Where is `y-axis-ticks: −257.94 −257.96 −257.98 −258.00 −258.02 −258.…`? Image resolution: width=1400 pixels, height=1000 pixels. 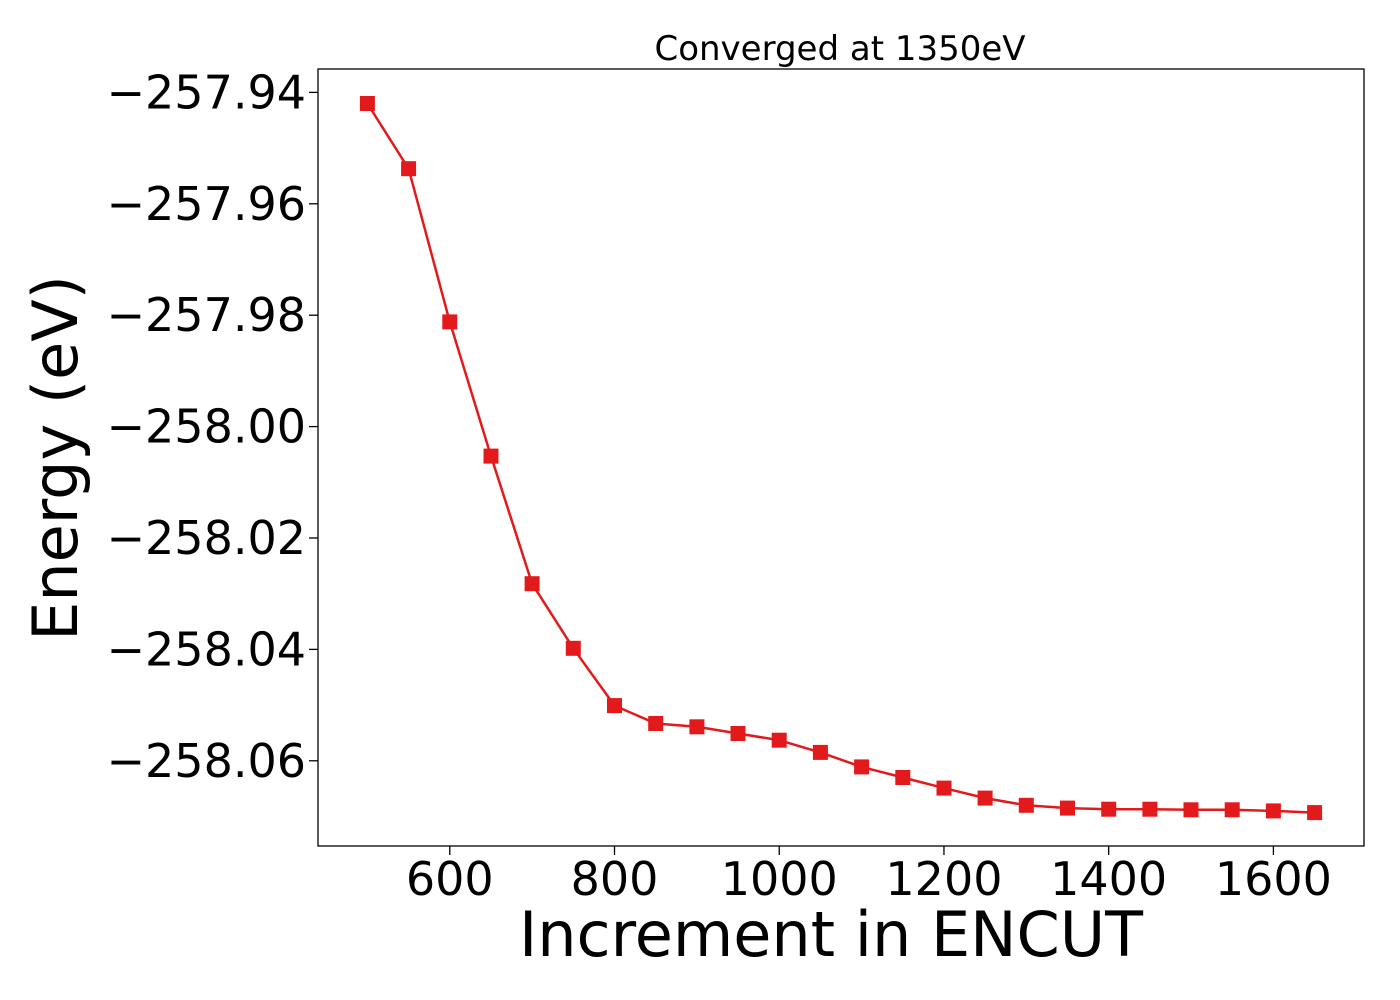
y-axis-ticks: −257.94 −257.96 −257.98 −258.00 −258.02 −258.… is located at coordinates (212, 426).